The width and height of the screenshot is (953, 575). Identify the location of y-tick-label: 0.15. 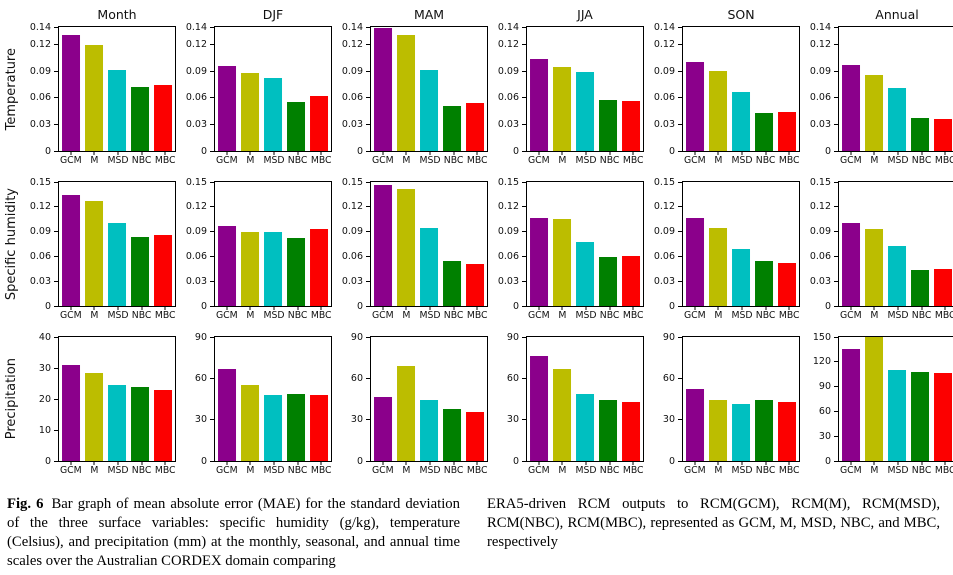
(40, 182).